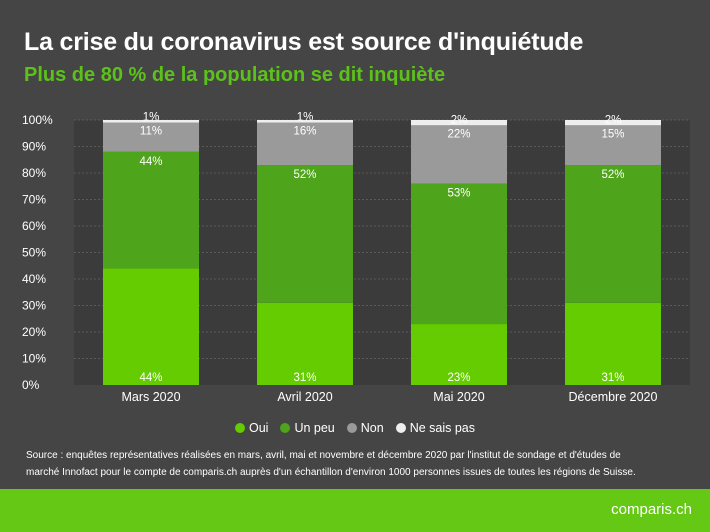 This screenshot has width=710, height=532. Describe the element at coordinates (34, 359) in the screenshot. I see `y-tick-label: 10%` at that location.